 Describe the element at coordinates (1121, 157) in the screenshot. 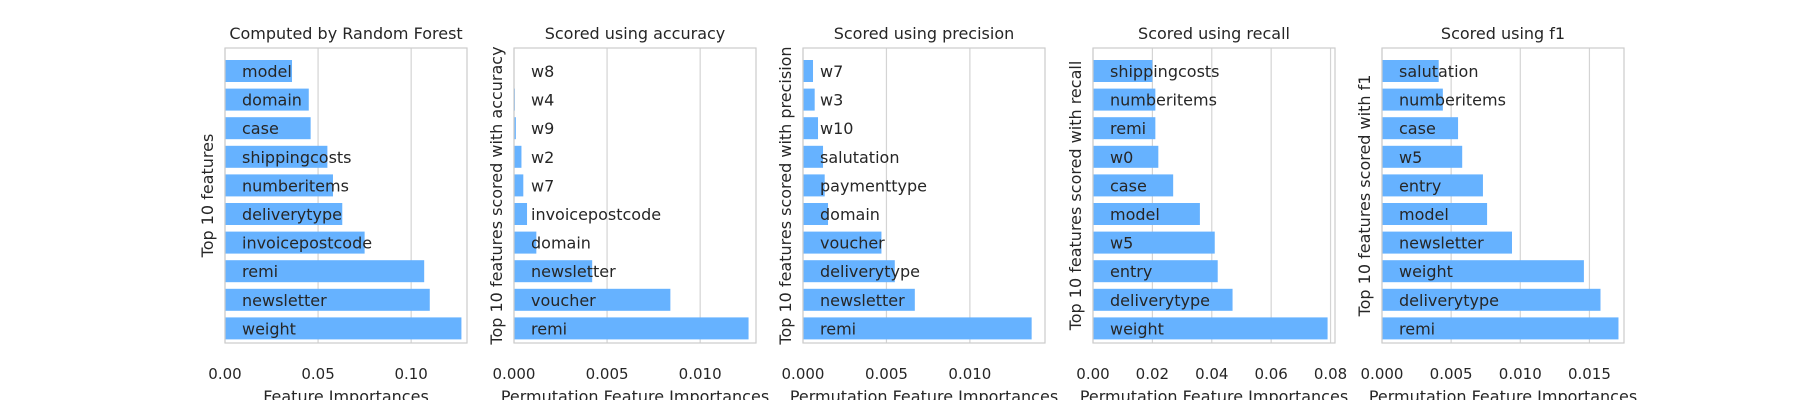

I see `bar-label: w0` at that location.